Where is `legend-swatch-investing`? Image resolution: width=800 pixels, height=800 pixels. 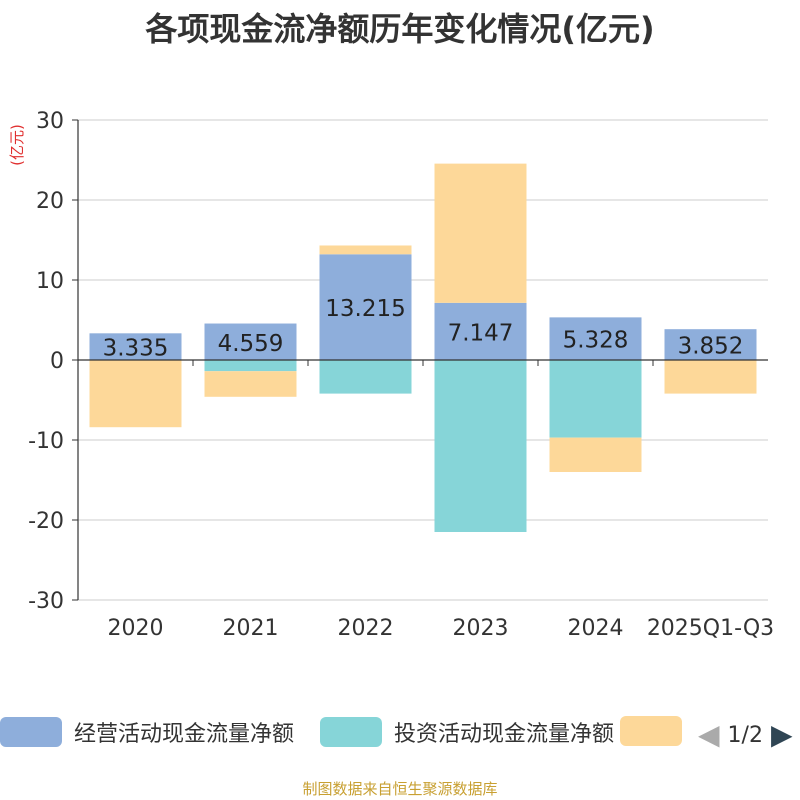 legend-swatch-investing is located at coordinates (351, 732).